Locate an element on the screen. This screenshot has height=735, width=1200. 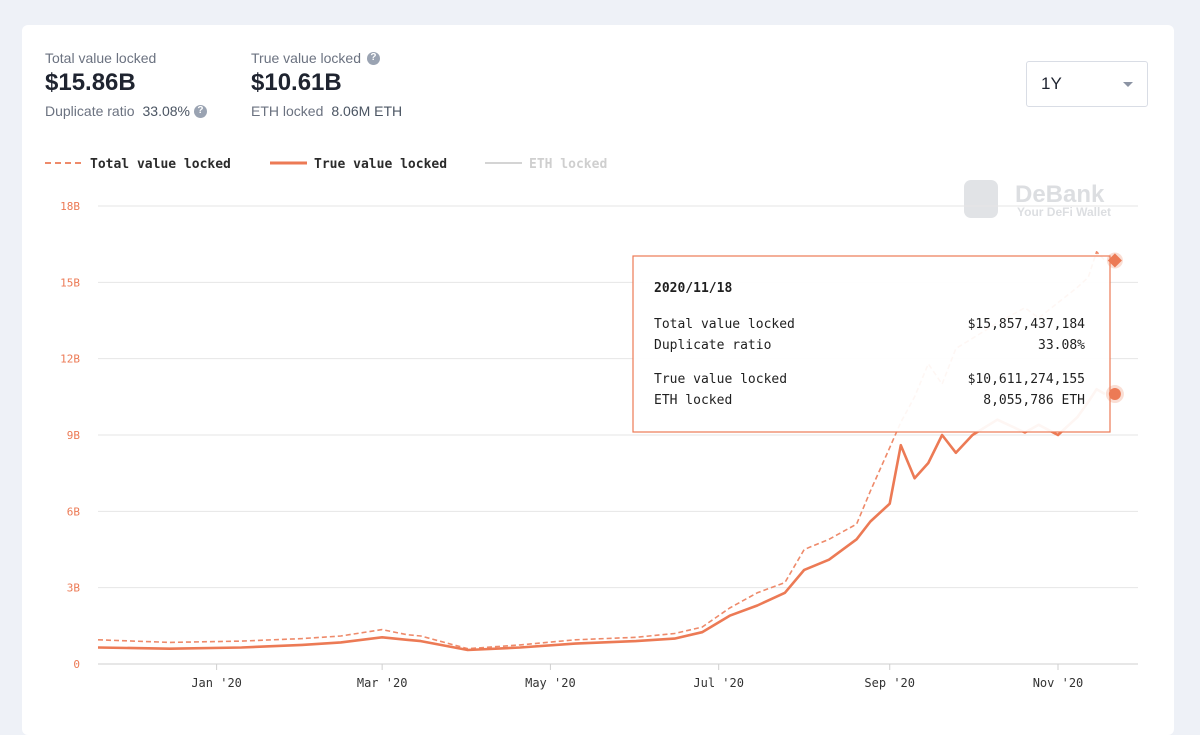
tooltip-value: $10,611,274,155 is located at coordinates (1026, 379).